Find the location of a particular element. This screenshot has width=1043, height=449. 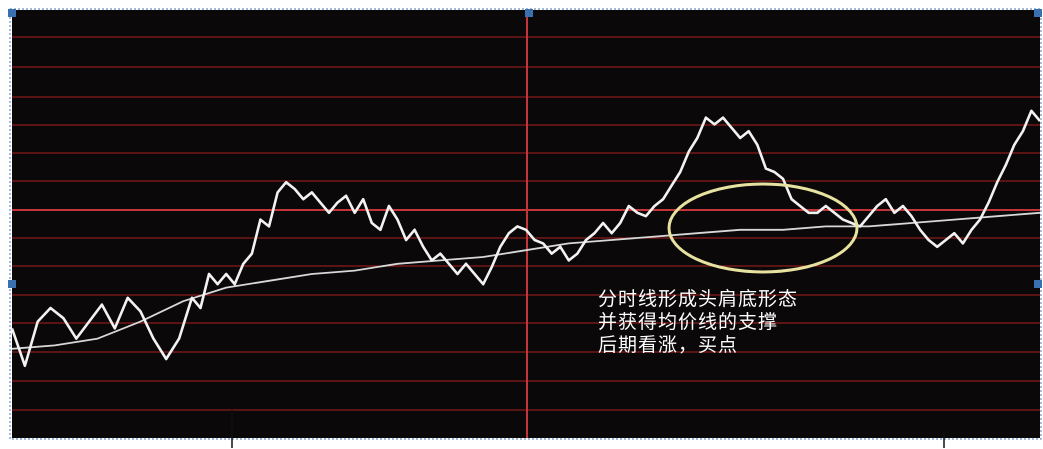

annotation-text: 分时线形成头肩底形态 并获得均价线的支撑 后期看涨，买点 is located at coordinates (698, 322).